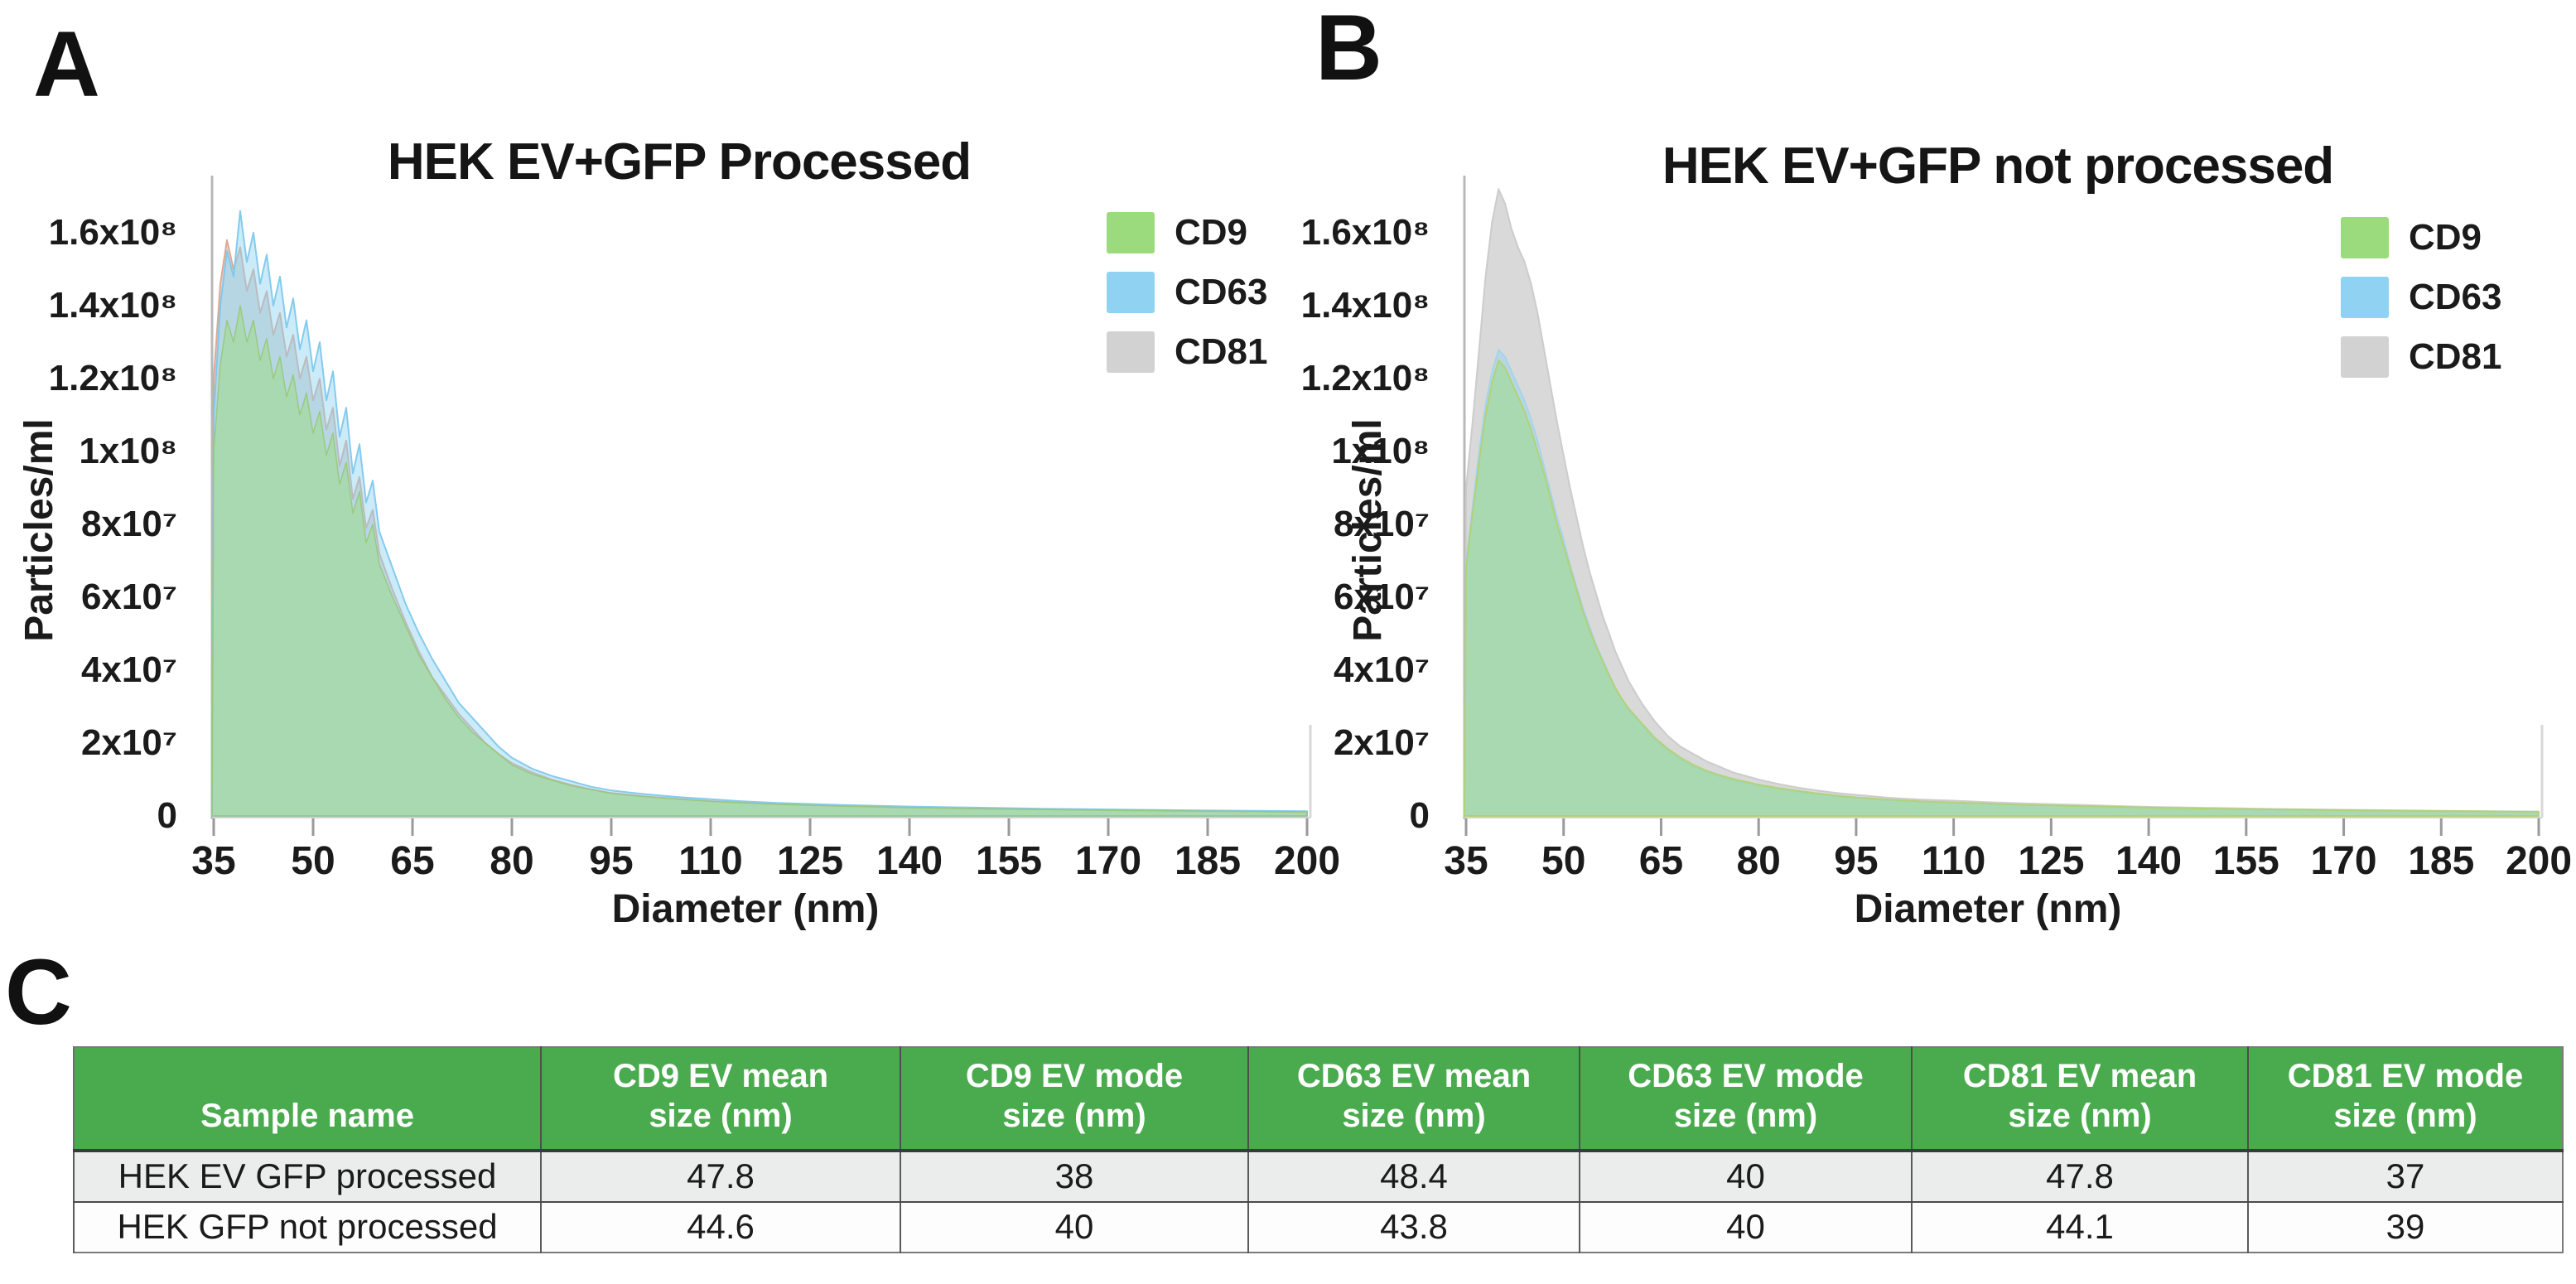  Describe the element at coordinates (679, 162) in the screenshot. I see `chart-a-title: HEK EV+GFP Processed` at that location.